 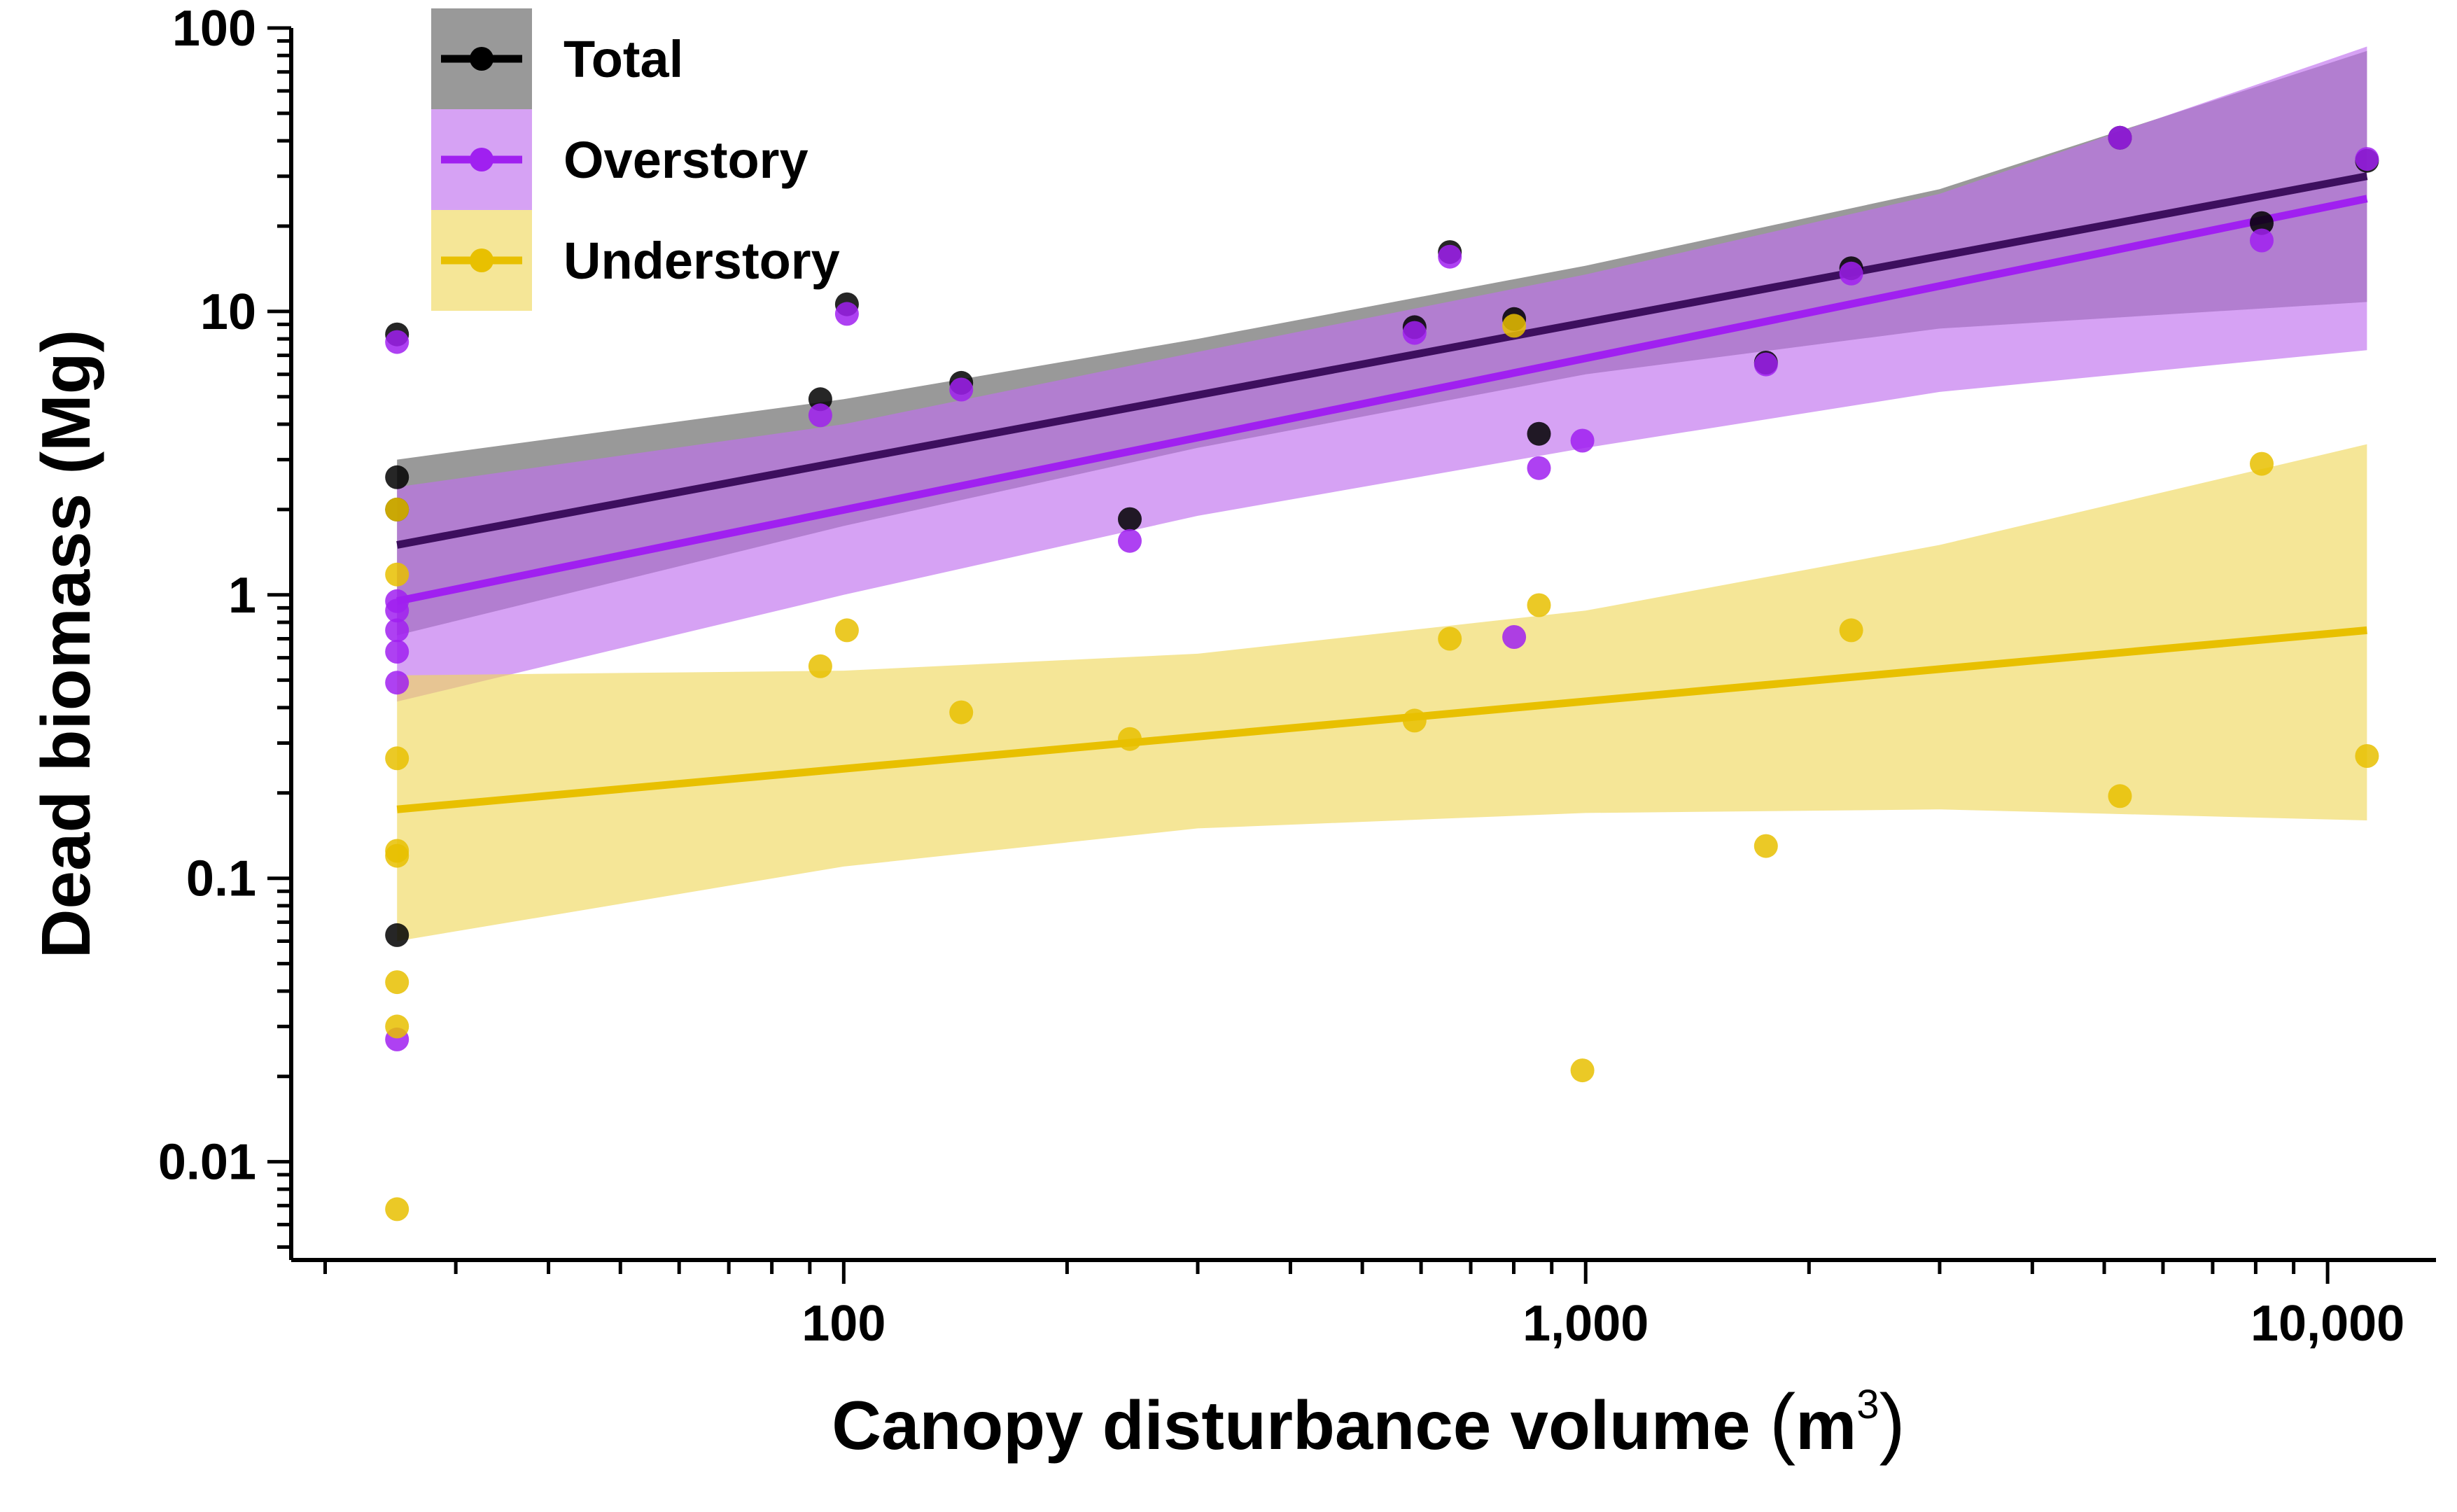 What do you see at coordinates (1867, 1404) in the screenshot?
I see `x-axis-unit-exponent: 3` at bounding box center [1867, 1404].